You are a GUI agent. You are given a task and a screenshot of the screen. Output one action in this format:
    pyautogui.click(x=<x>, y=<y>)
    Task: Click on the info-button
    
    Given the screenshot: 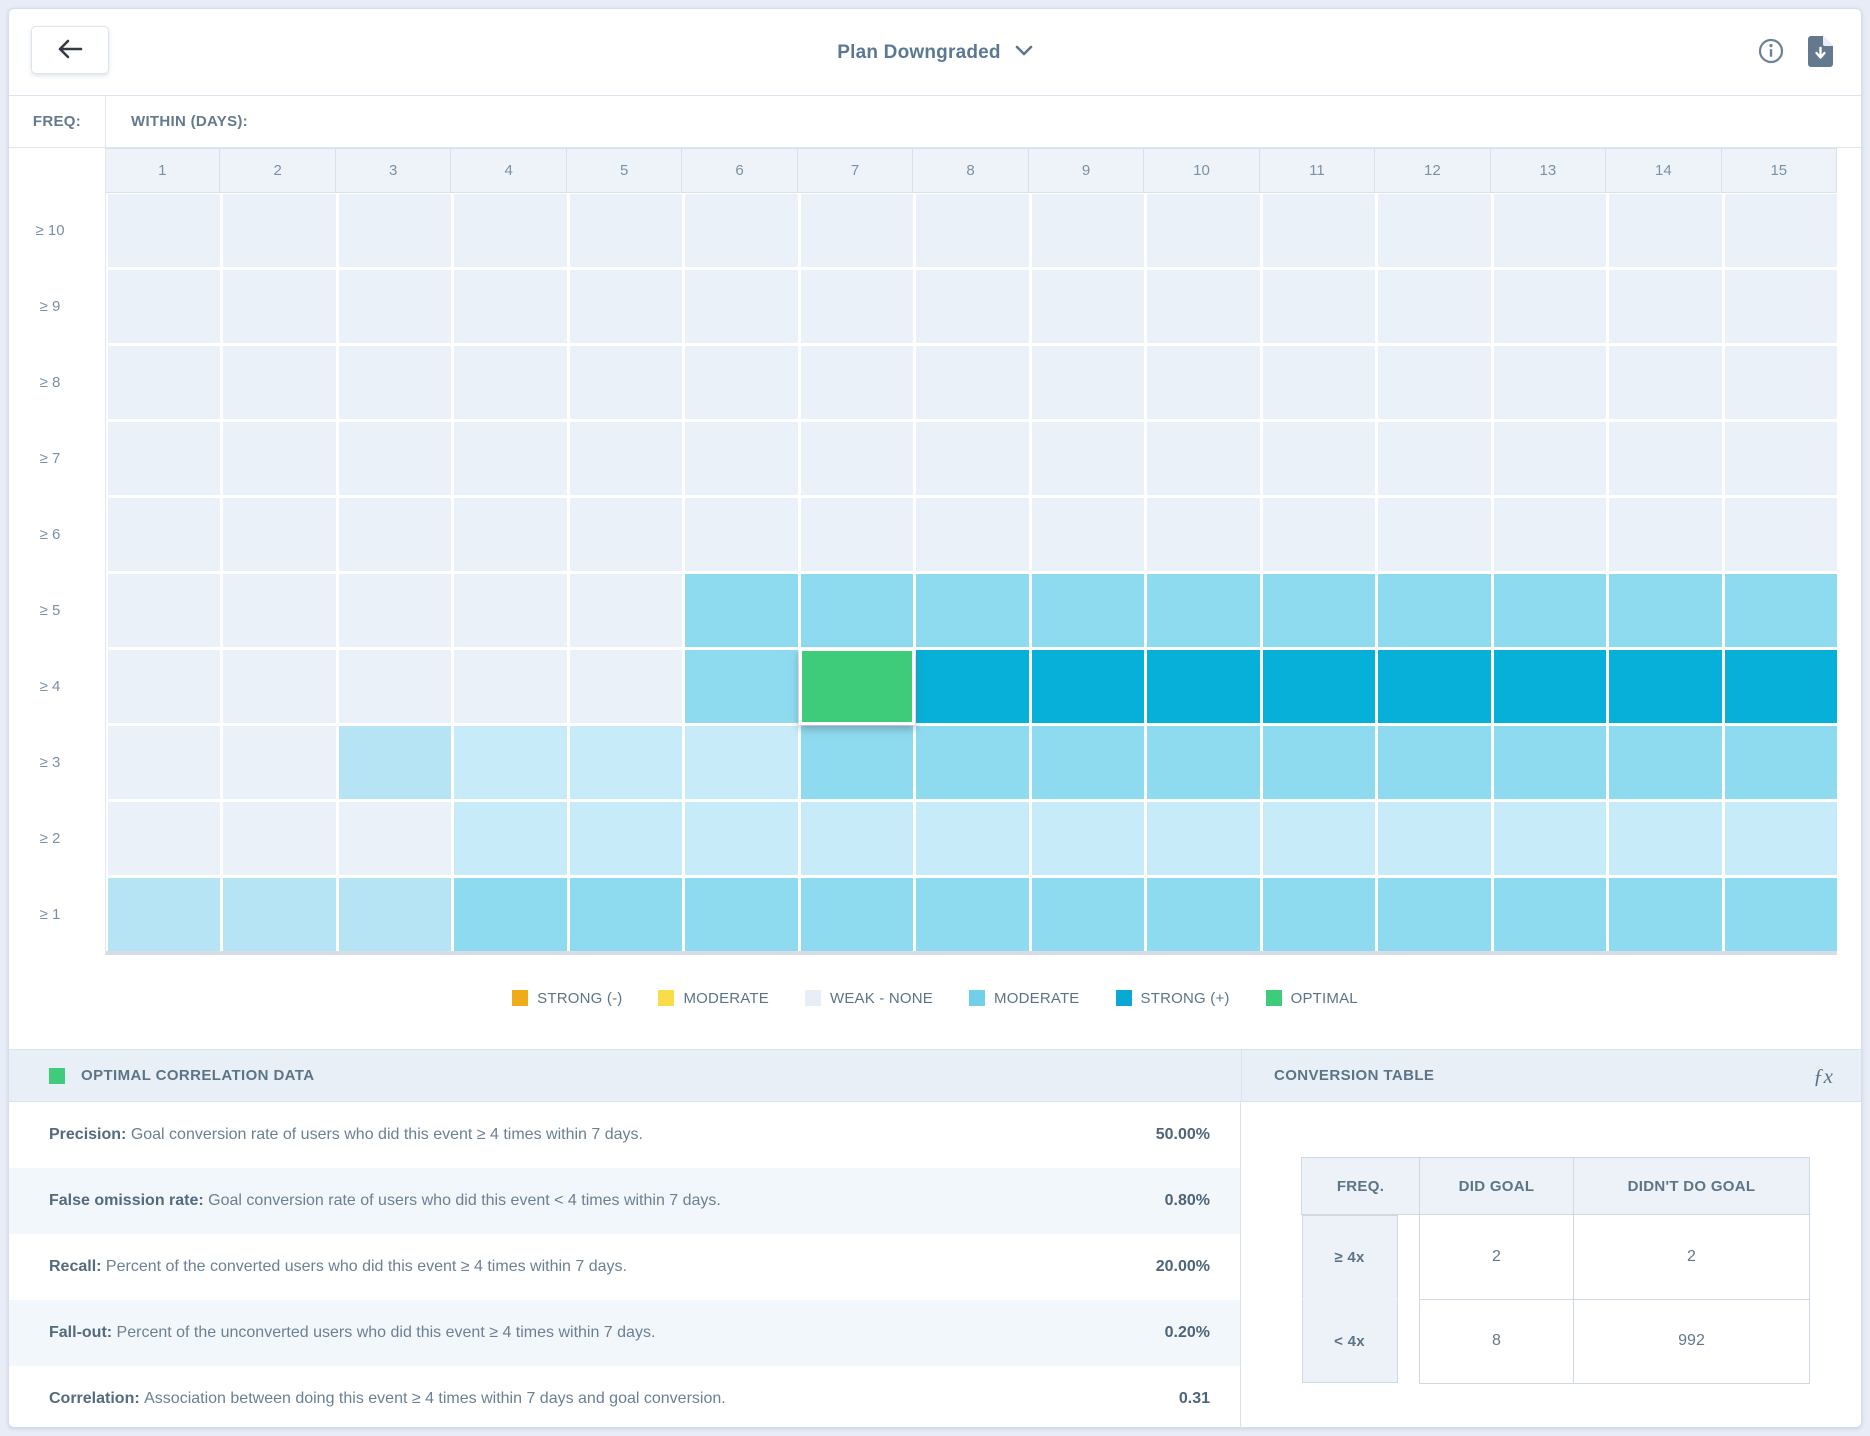 What is the action you would take?
    pyautogui.click(x=1771, y=52)
    